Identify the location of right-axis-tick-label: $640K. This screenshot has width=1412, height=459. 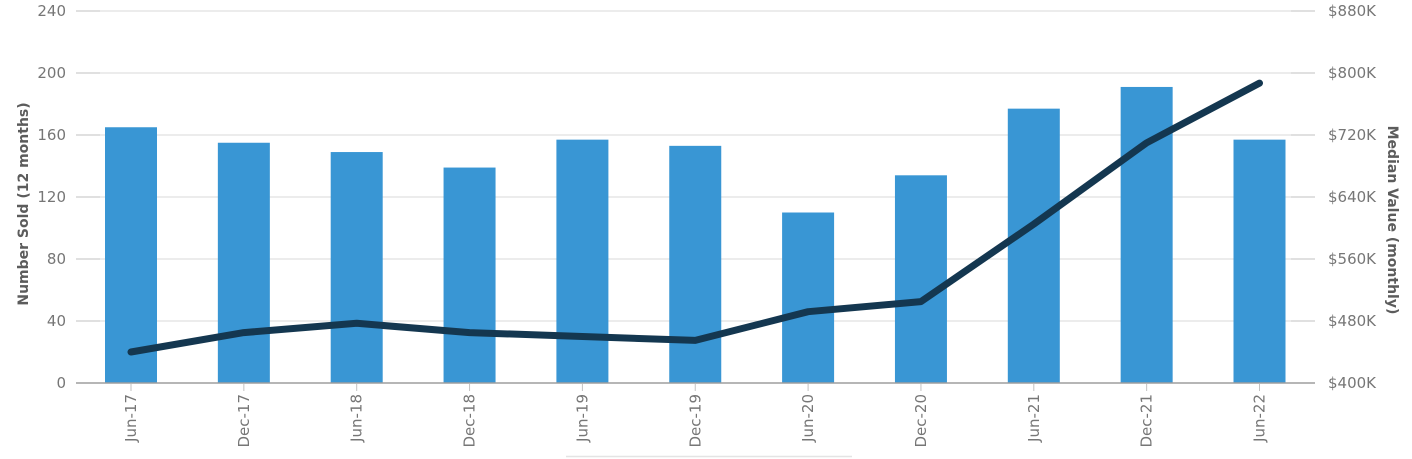
(1352, 197).